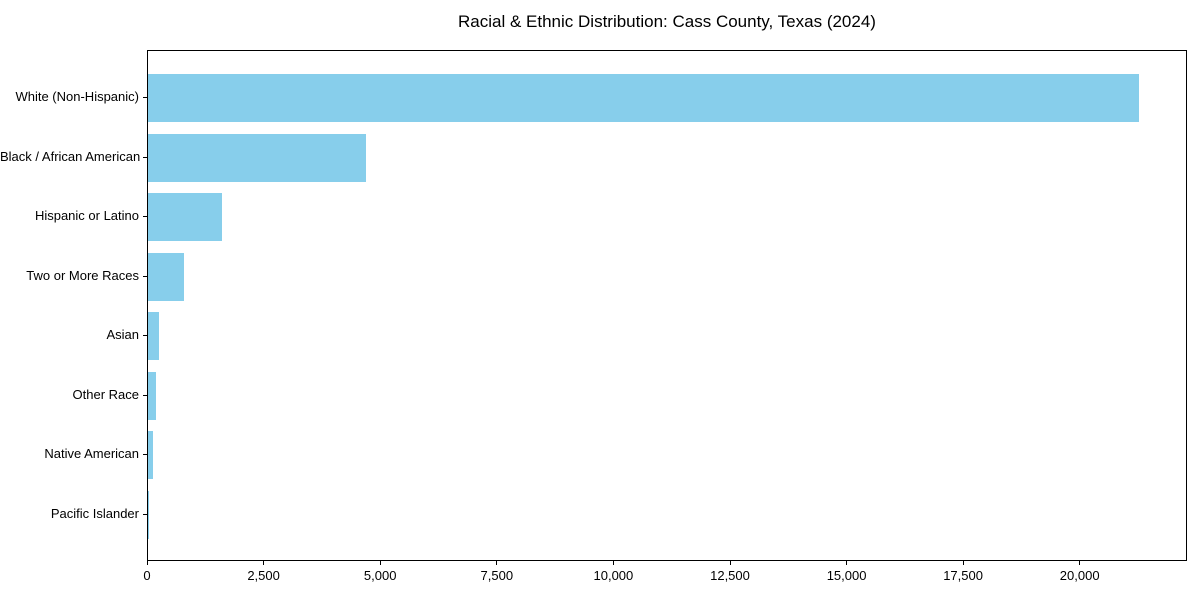 The height and width of the screenshot is (600, 1200). What do you see at coordinates (166, 276) in the screenshot?
I see `bar-two-or-more-races` at bounding box center [166, 276].